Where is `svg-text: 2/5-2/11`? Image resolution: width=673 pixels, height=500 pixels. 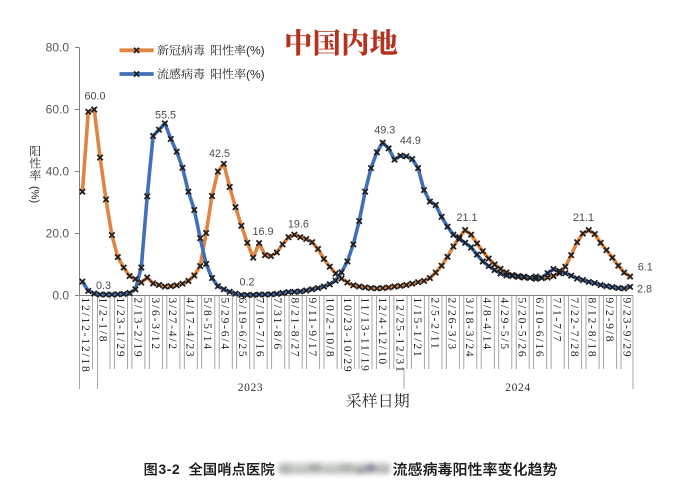 svg-text: 2/5-2/11 is located at coordinates (434, 324).